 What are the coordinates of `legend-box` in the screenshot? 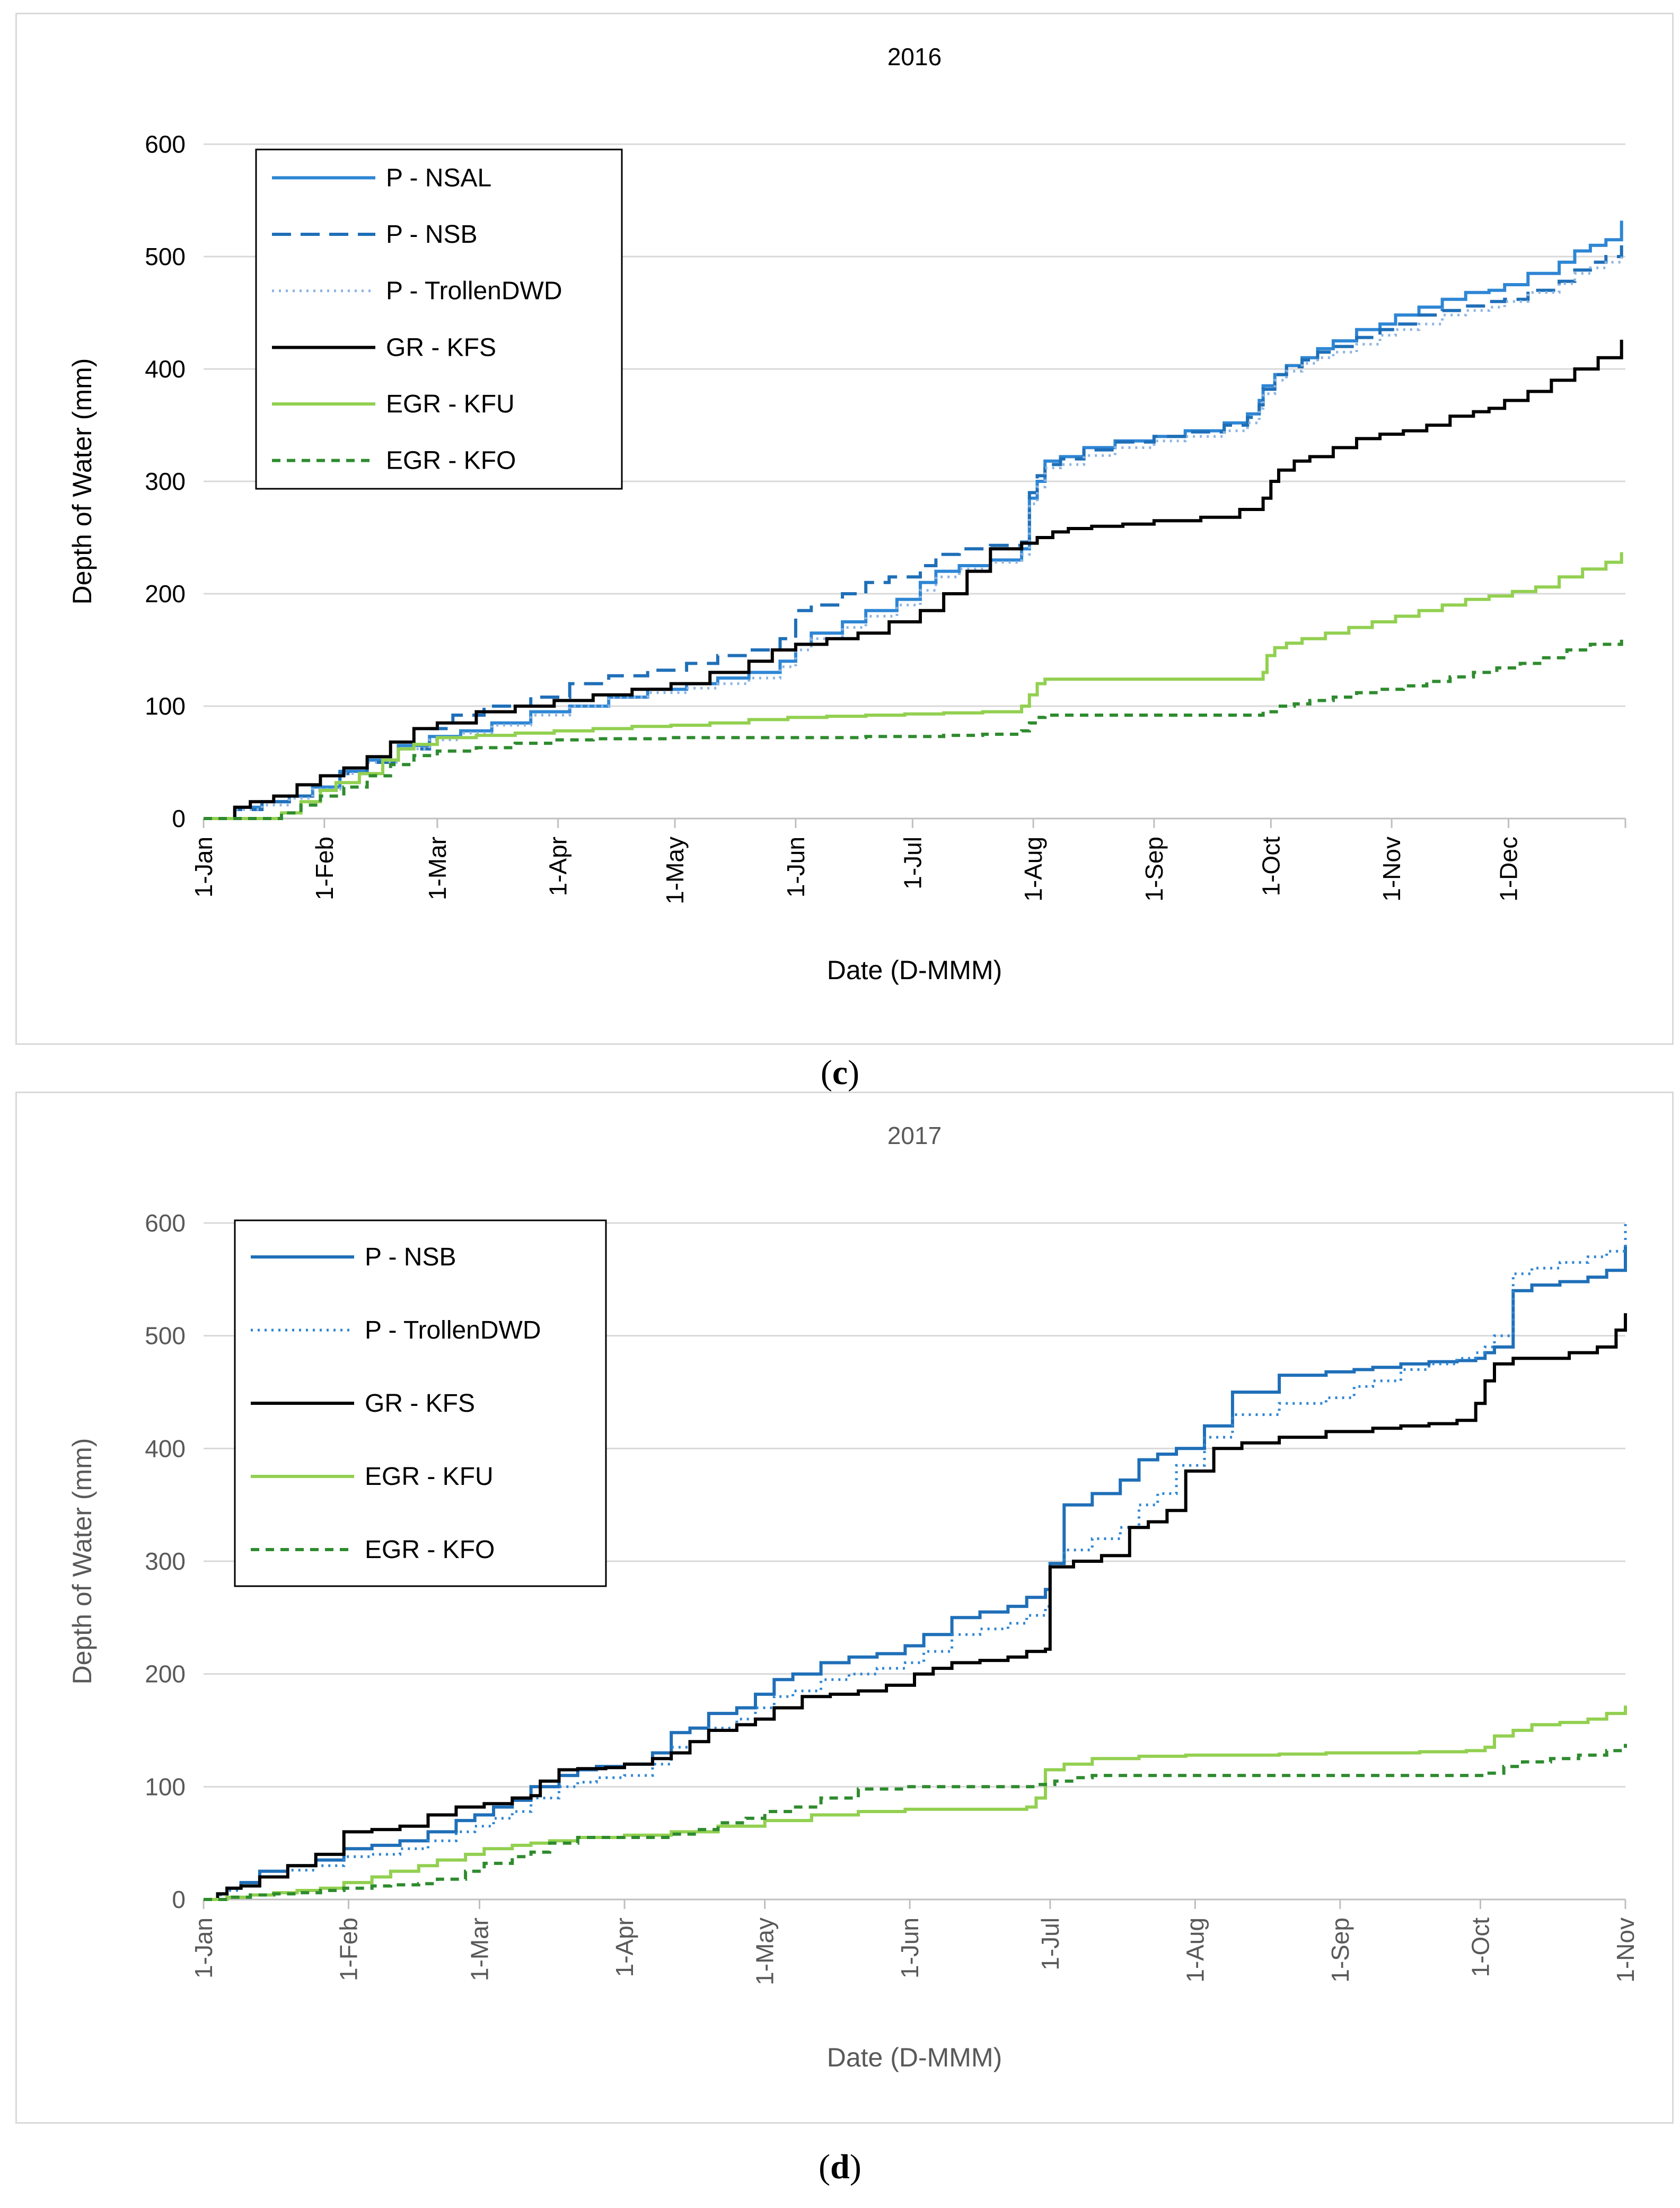 It's located at (439, 319).